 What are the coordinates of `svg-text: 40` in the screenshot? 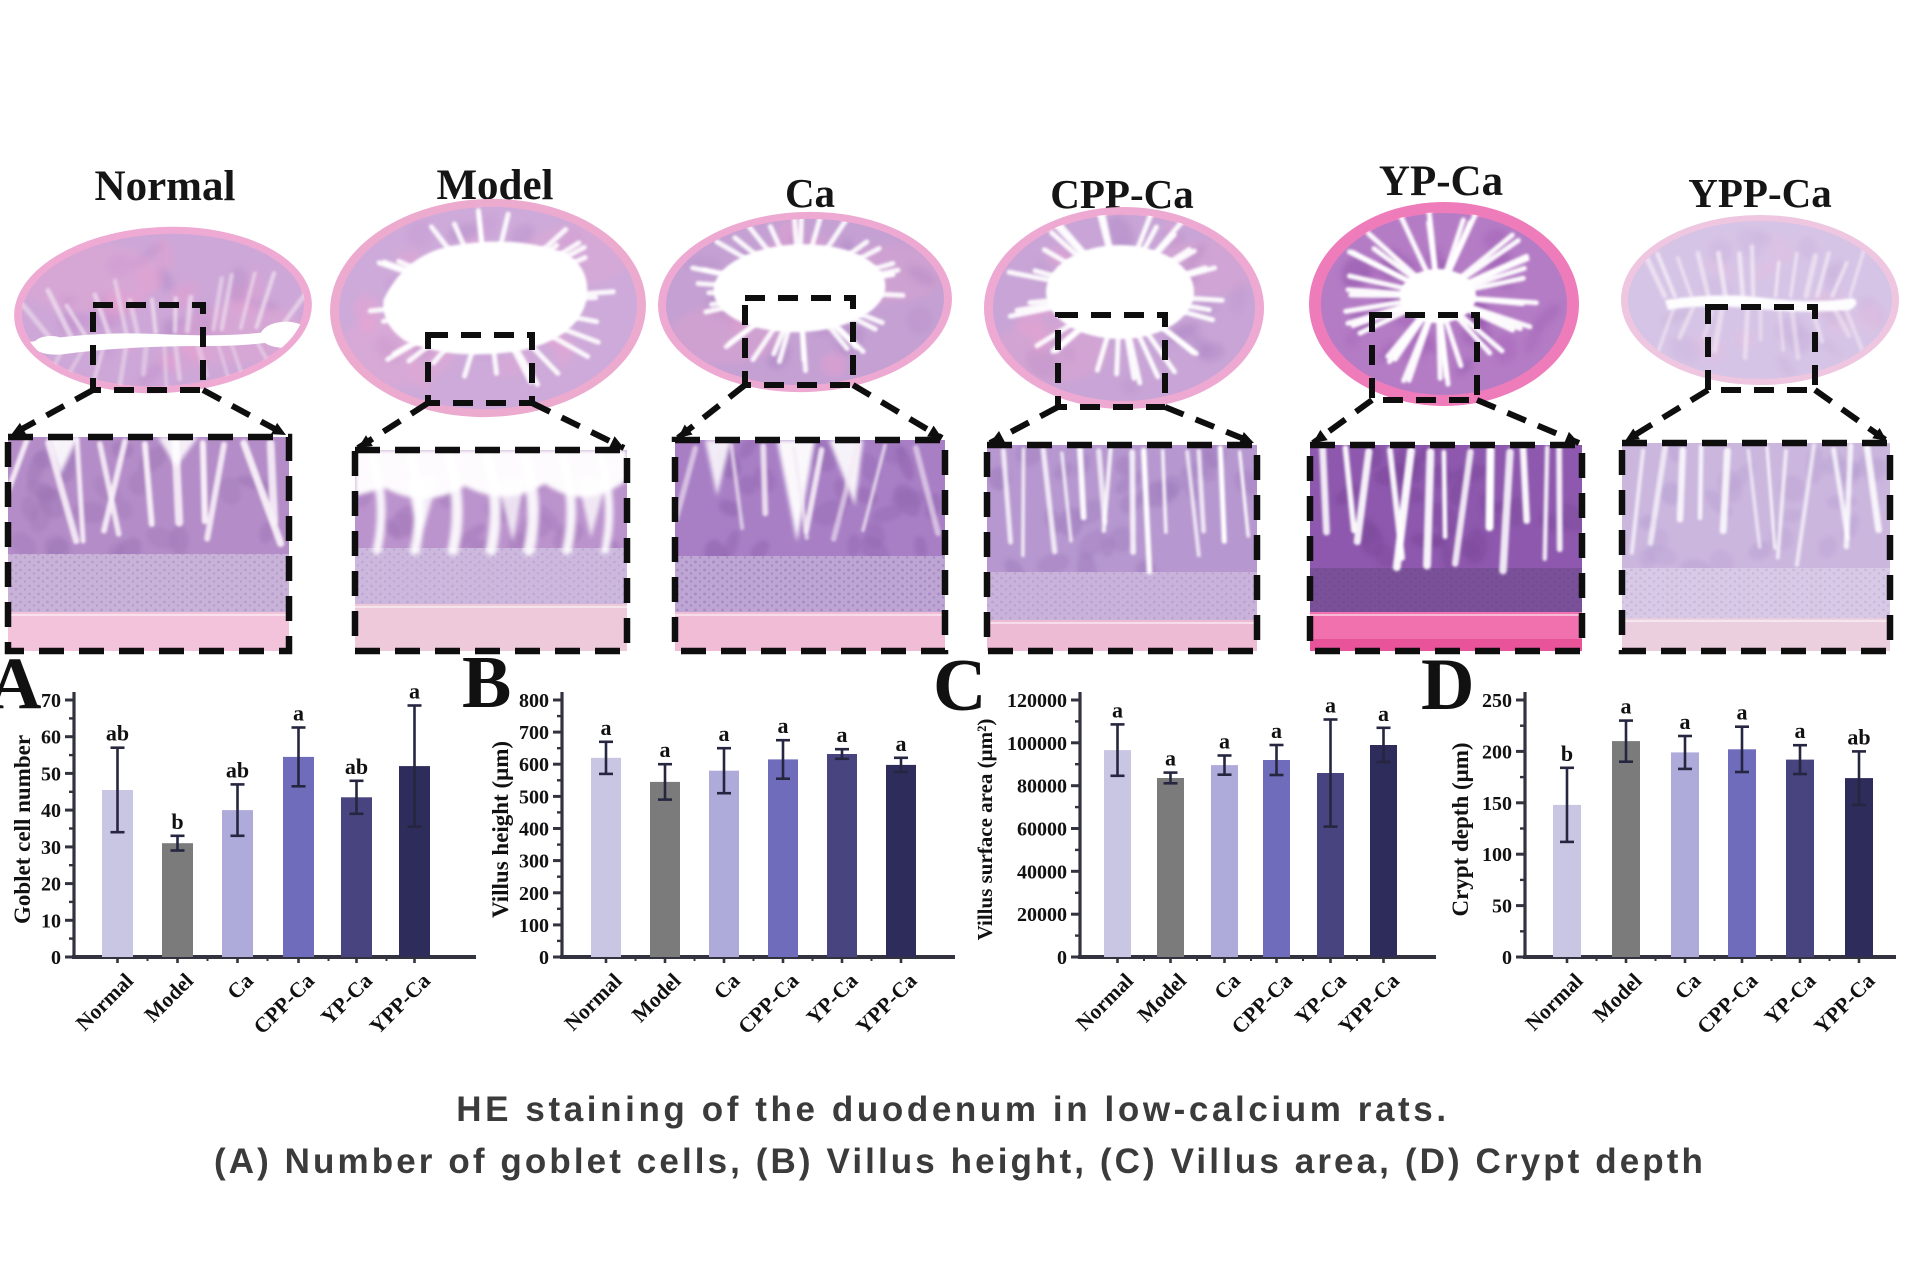 It's located at (51, 811).